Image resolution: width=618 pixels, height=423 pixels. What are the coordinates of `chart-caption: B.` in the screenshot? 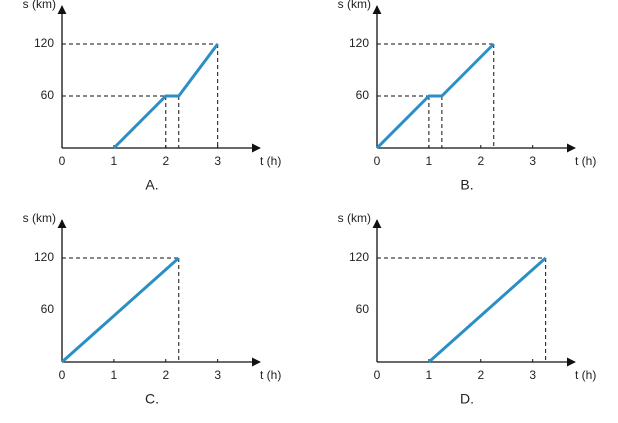 It's located at (466, 185).